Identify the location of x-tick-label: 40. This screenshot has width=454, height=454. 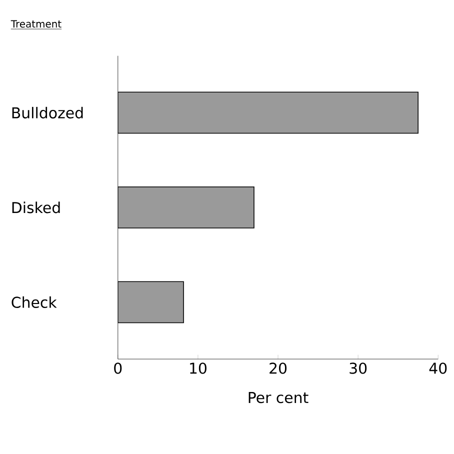
(438, 368).